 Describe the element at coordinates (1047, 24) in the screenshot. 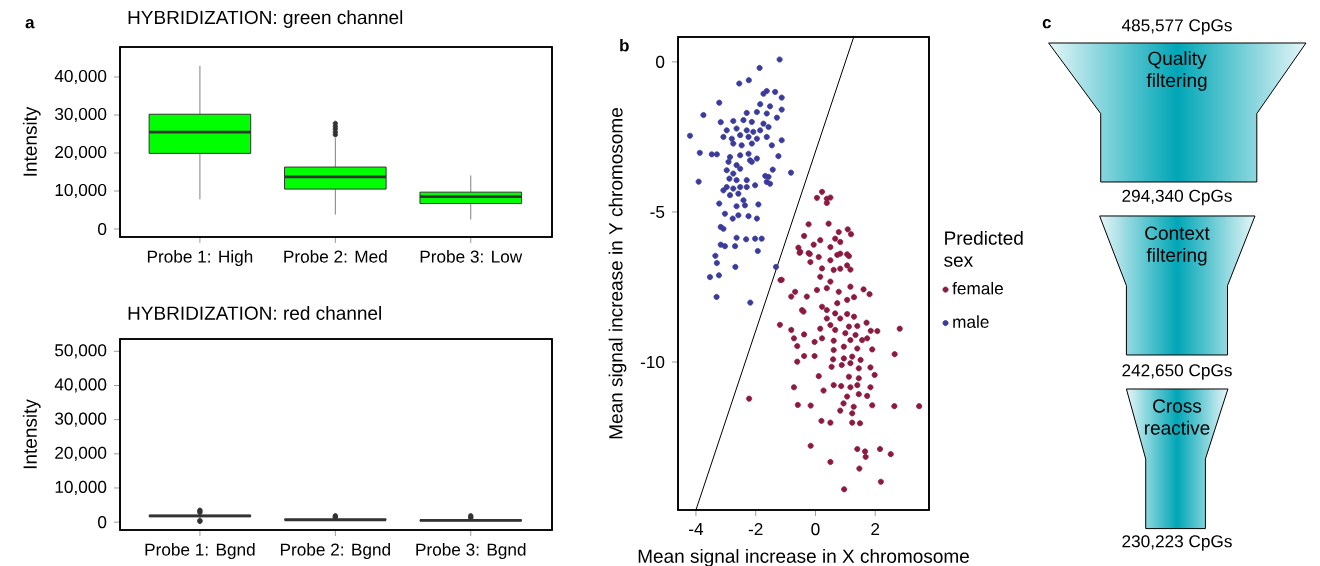

I see `text: c` at that location.